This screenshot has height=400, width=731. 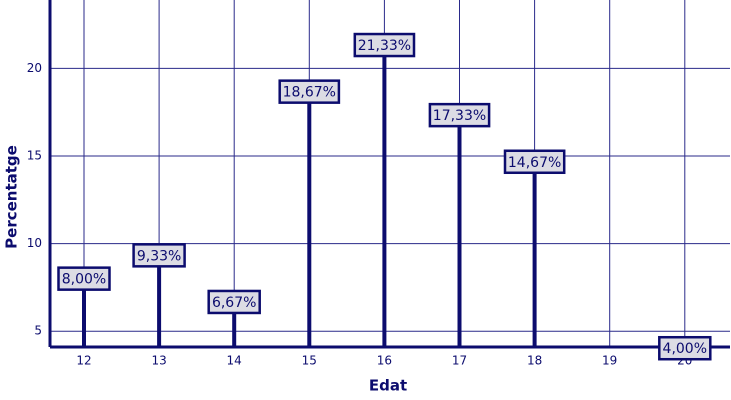 What do you see at coordinates (158, 361) in the screenshot?
I see `x-tick-label: 13` at bounding box center [158, 361].